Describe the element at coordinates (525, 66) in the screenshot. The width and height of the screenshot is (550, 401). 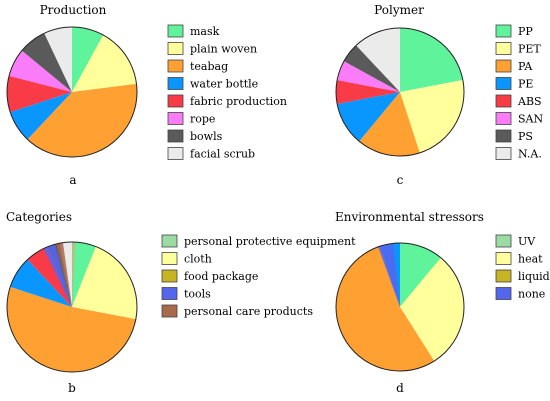
I see `legend-label: PA` at that location.